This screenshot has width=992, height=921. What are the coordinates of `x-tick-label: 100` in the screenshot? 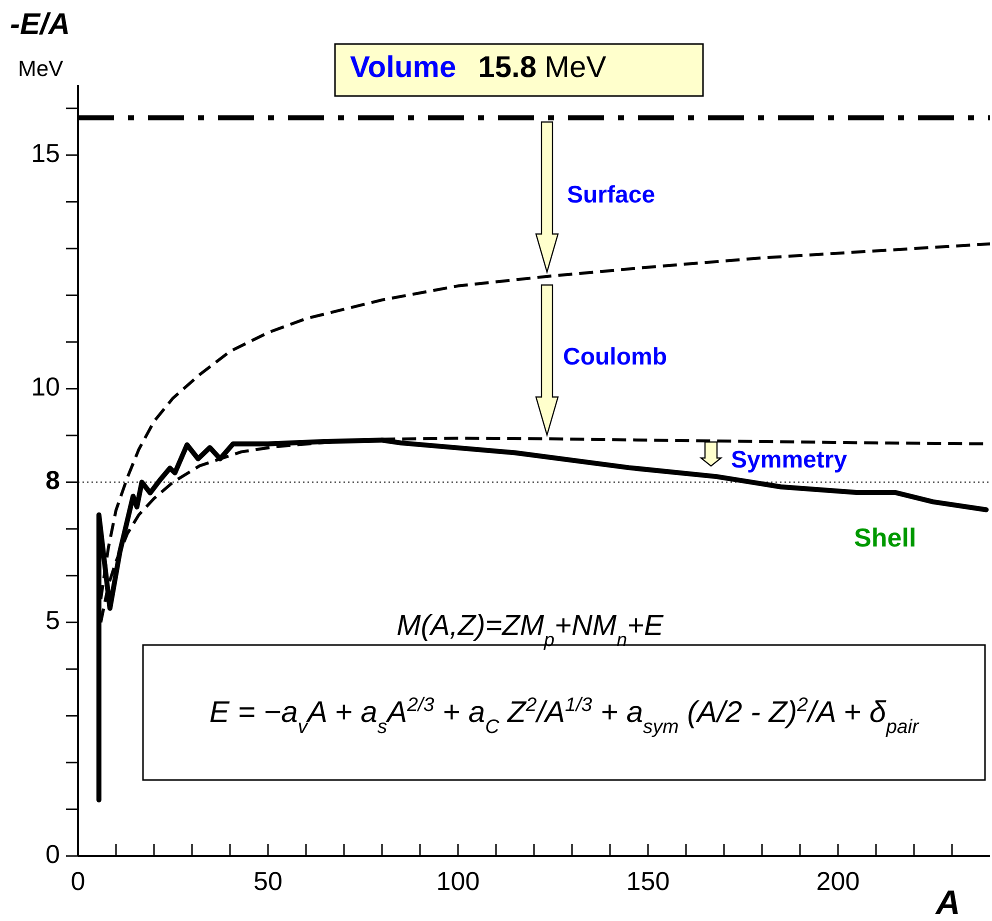 It's located at (458, 881).